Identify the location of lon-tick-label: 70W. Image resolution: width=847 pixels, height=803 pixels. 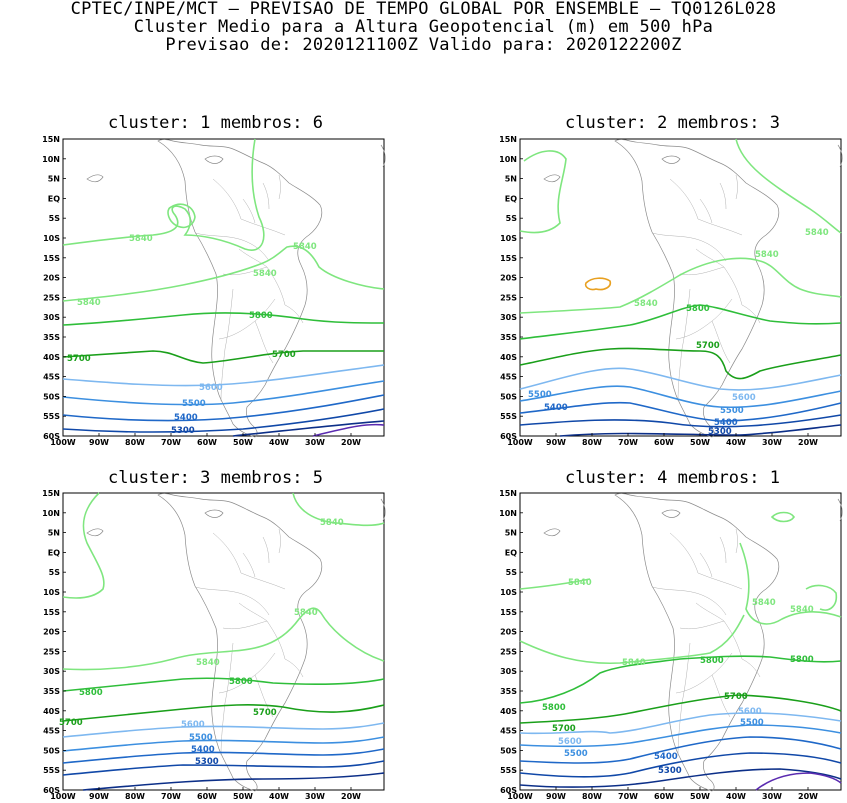
(171, 442).